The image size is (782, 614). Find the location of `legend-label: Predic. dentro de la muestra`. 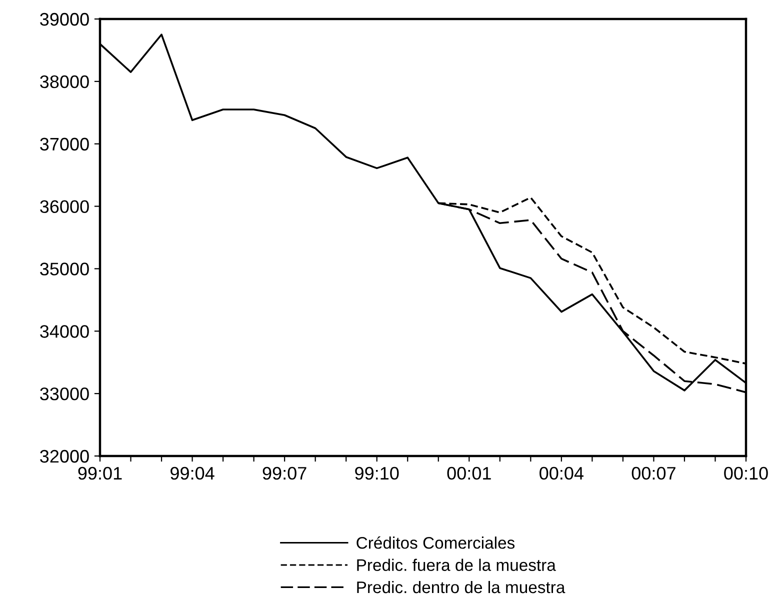

legend-label: Predic. dentro de la muestra is located at coordinates (461, 587).